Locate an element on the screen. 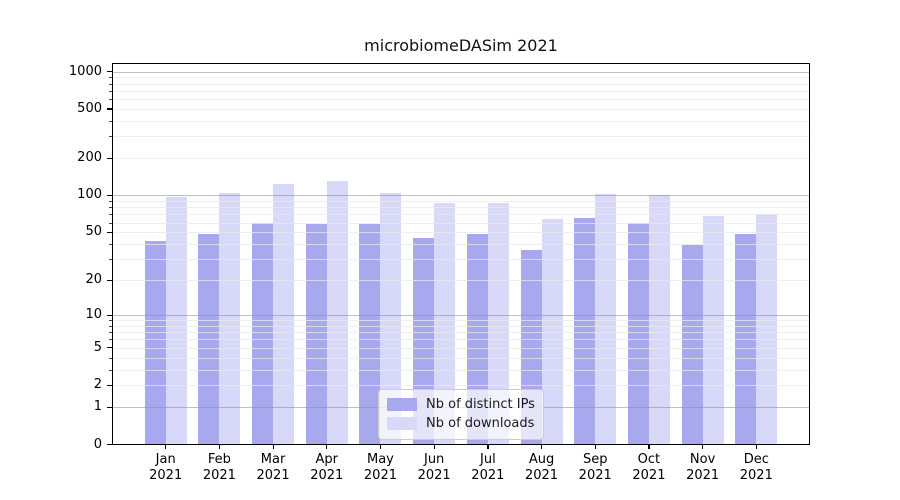  month-label: Nov is located at coordinates (702, 459).